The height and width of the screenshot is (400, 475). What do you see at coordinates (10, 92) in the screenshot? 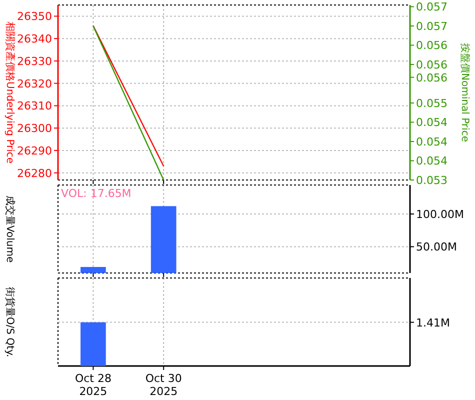
I see `y-axis-title: 相關資產價格Underlying Price` at bounding box center [10, 92].